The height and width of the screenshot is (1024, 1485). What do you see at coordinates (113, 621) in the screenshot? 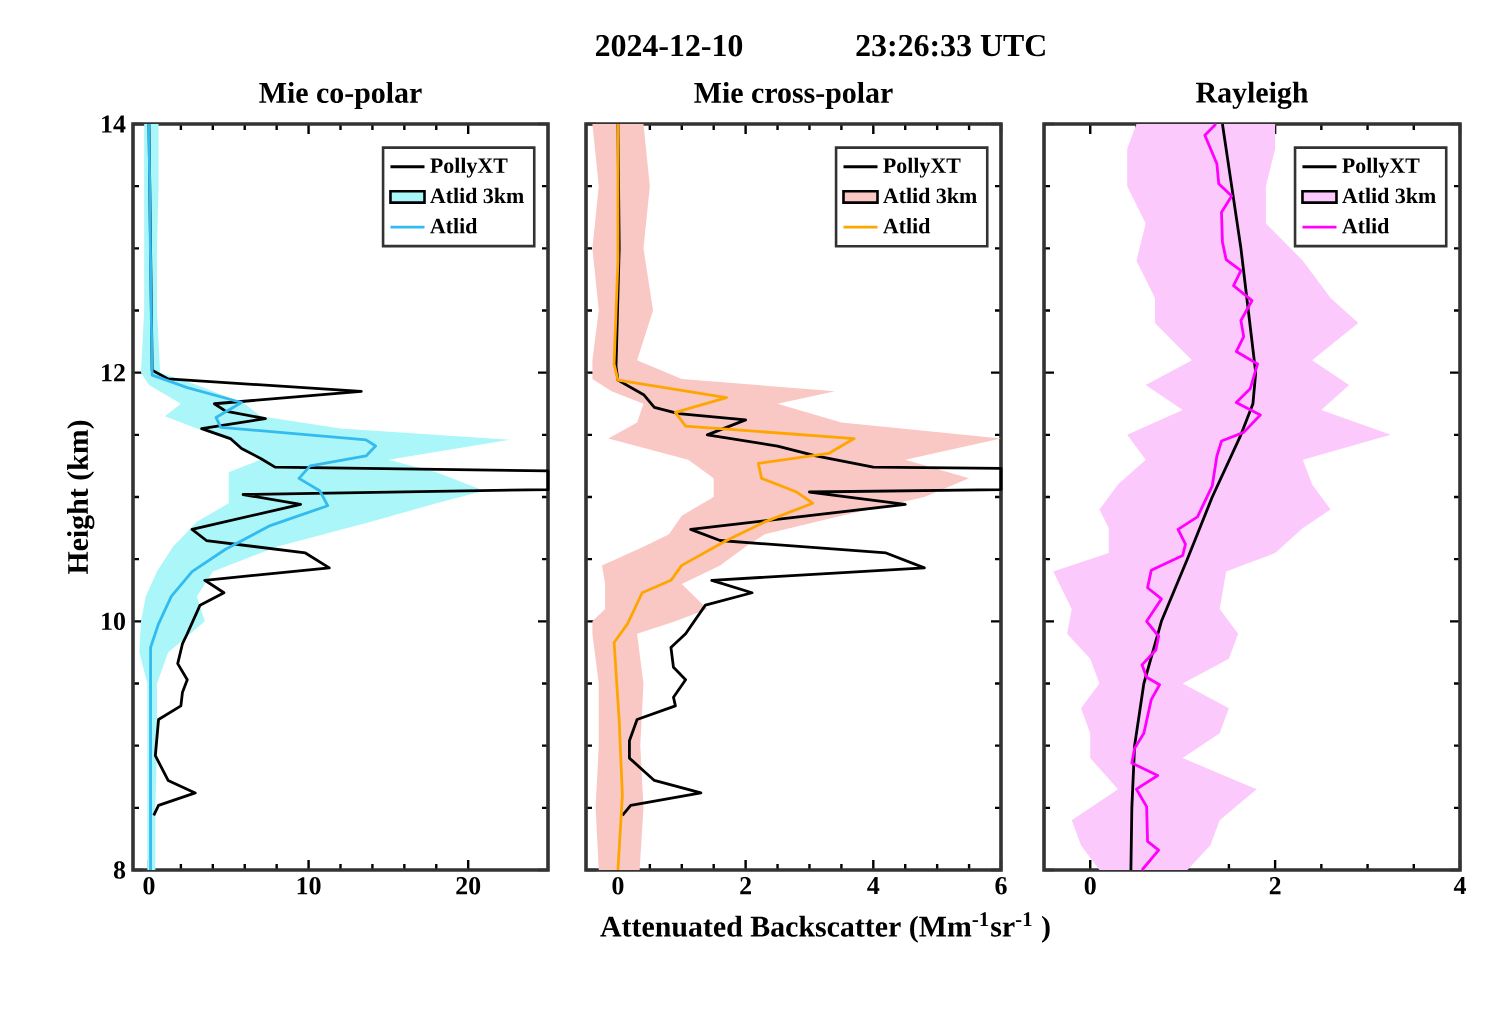
I see `y-tick-label: 10` at bounding box center [113, 621].